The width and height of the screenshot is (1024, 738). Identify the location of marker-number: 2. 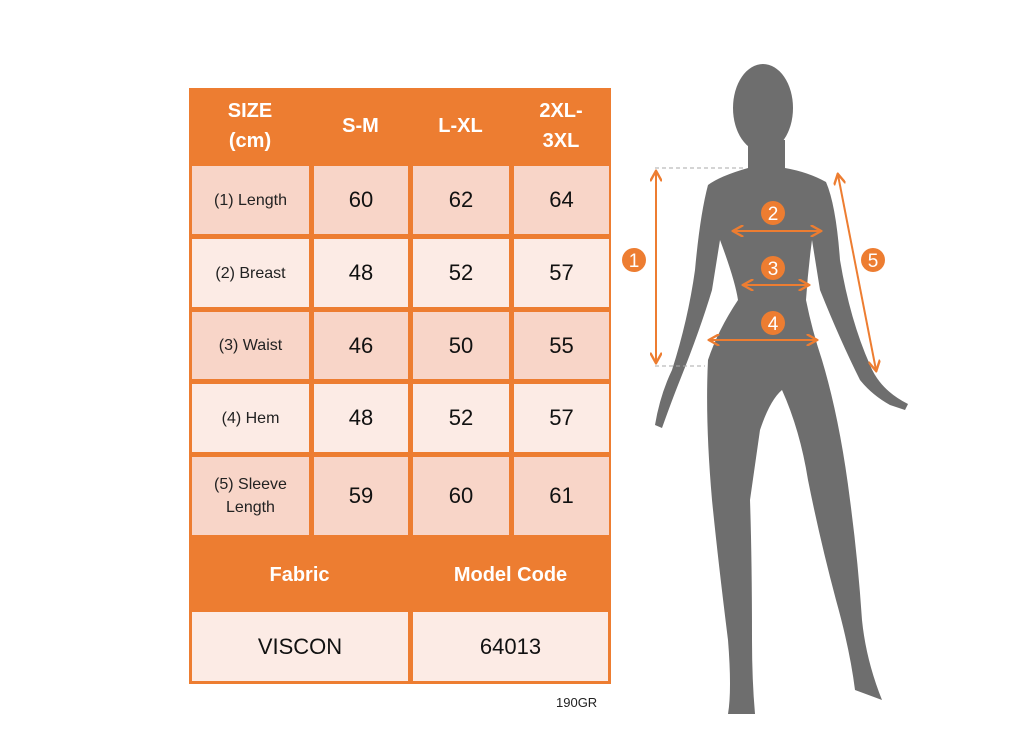
(773, 214).